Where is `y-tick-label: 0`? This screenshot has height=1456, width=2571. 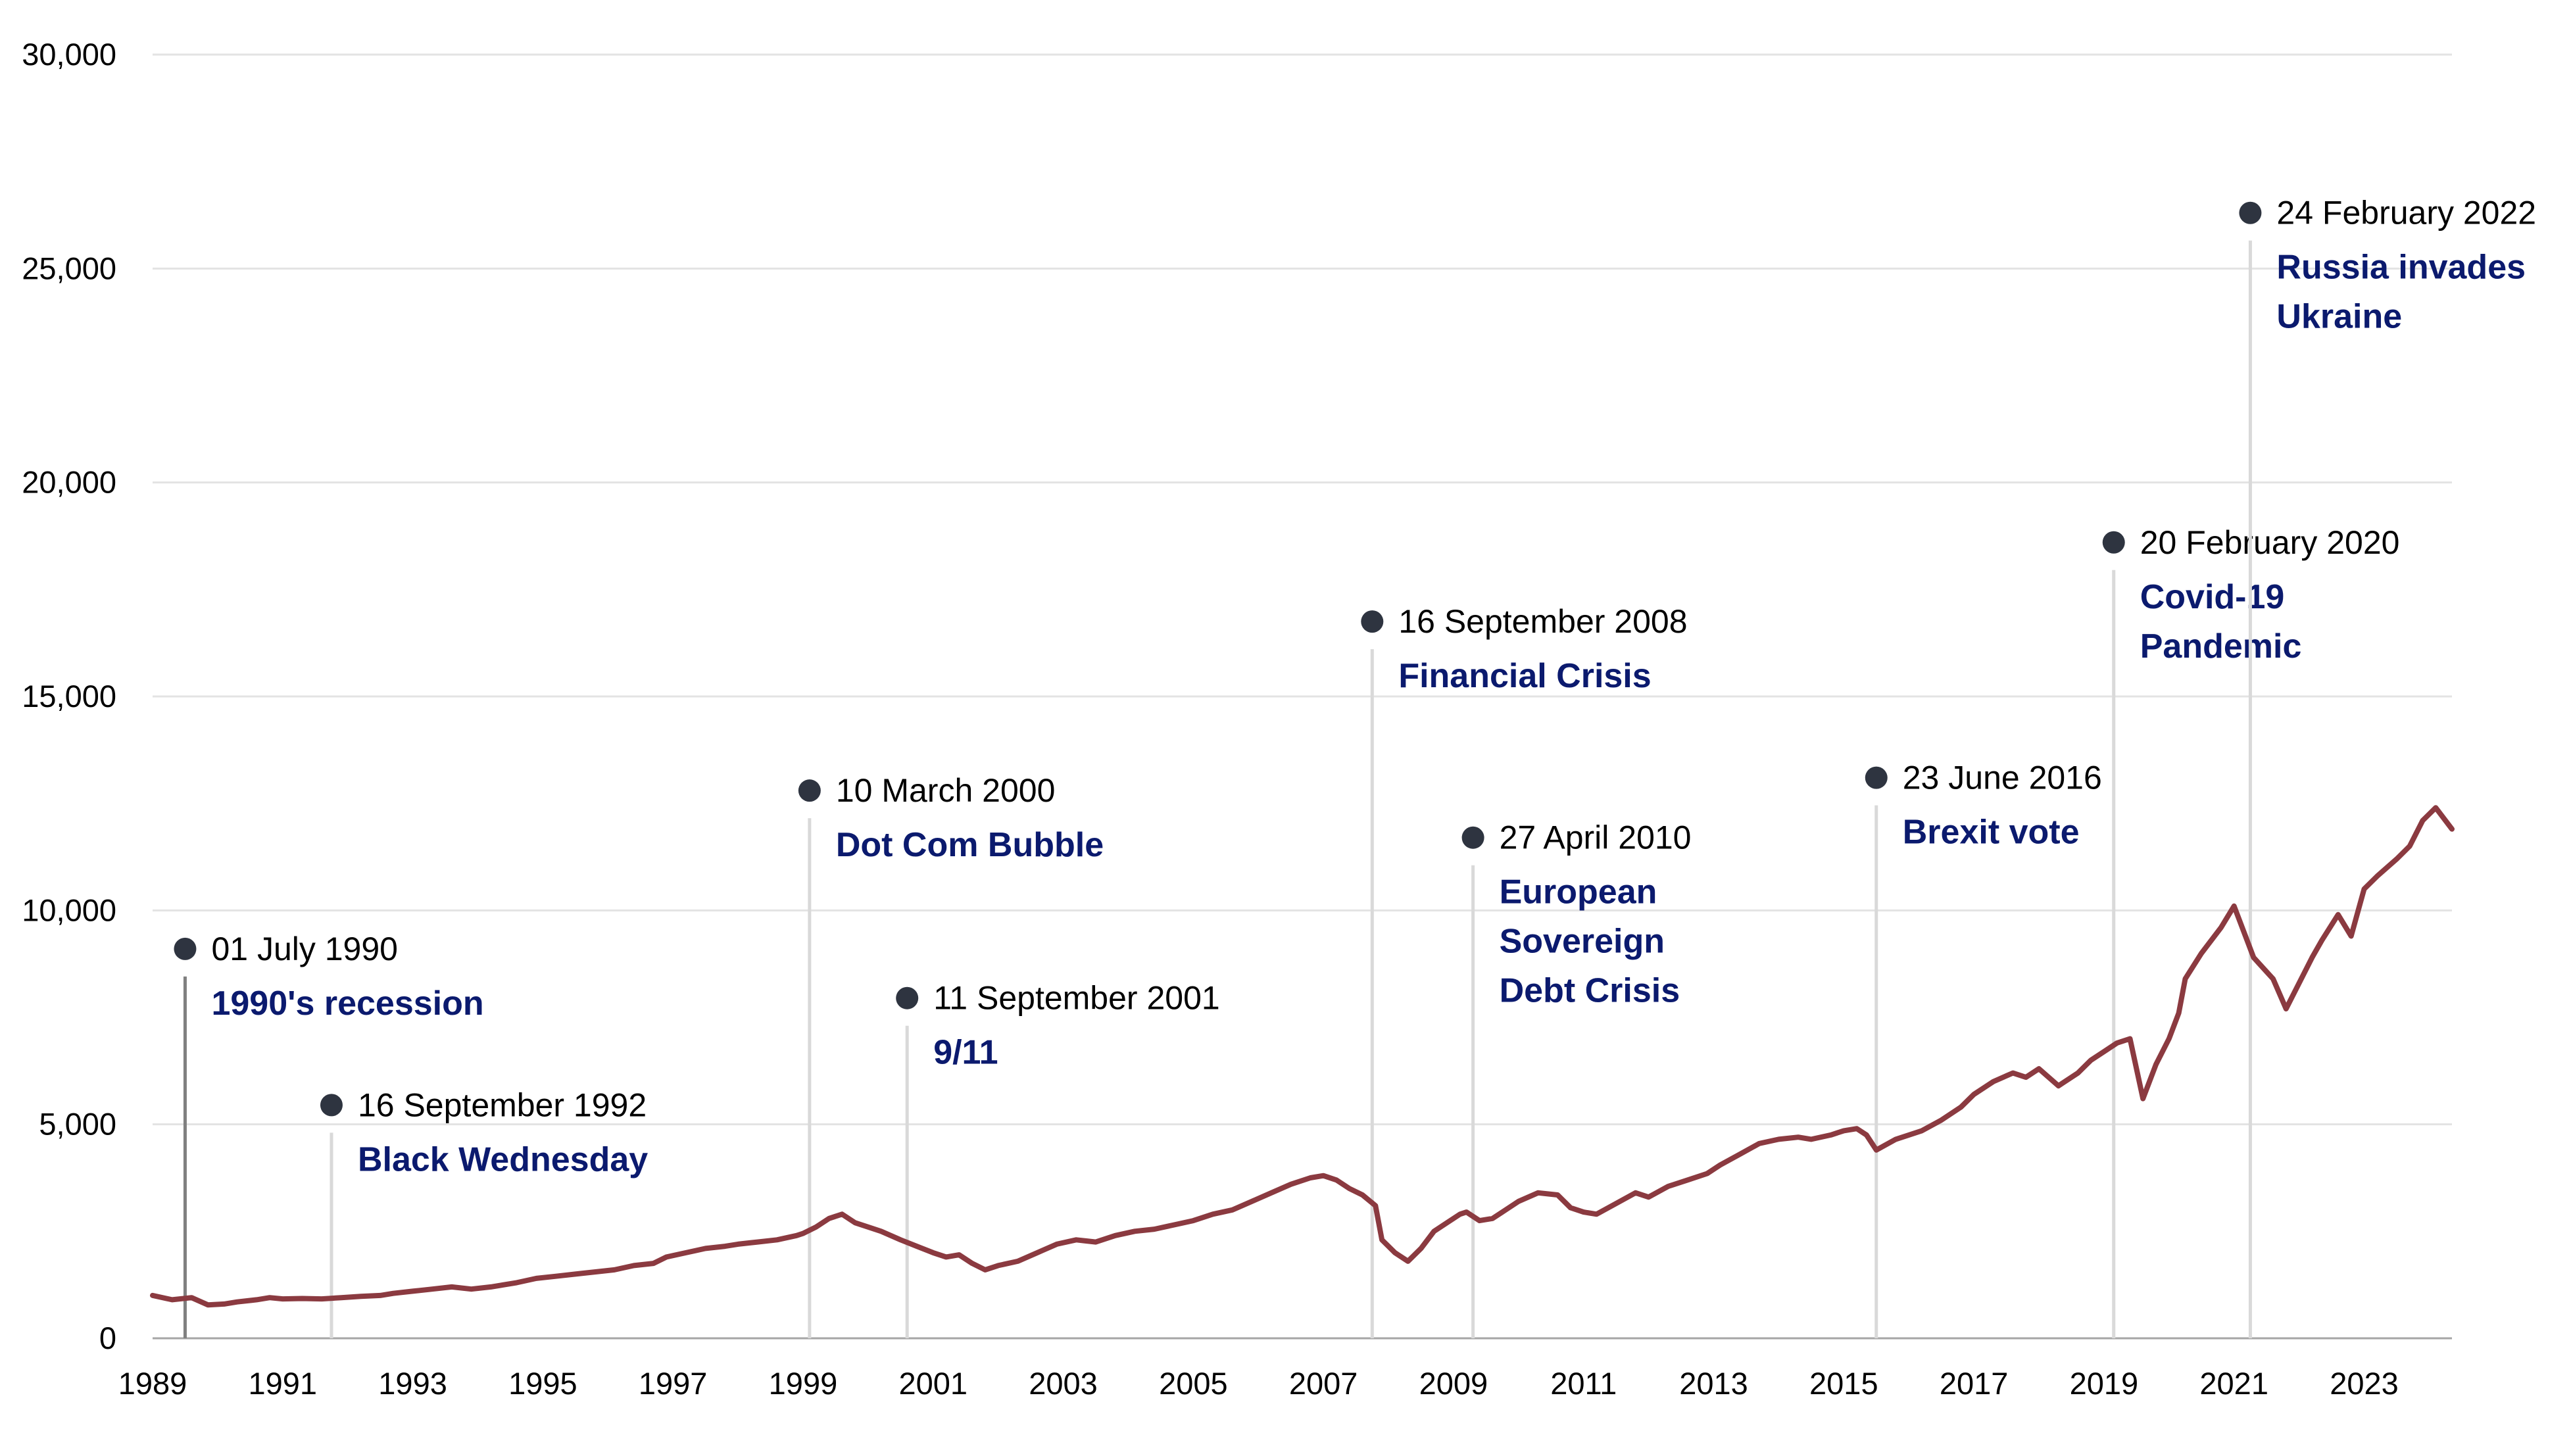 y-tick-label: 0 is located at coordinates (107, 1338).